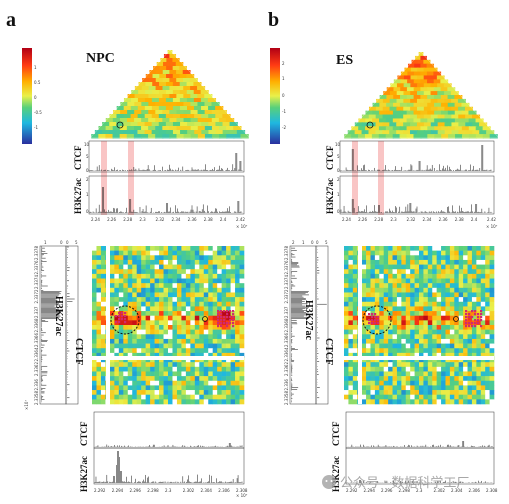 This screenshot has height=504, width=509. What do you see at coordinates (338, 144) in the screenshot?
I see `track-ytick: 10` at bounding box center [338, 144].